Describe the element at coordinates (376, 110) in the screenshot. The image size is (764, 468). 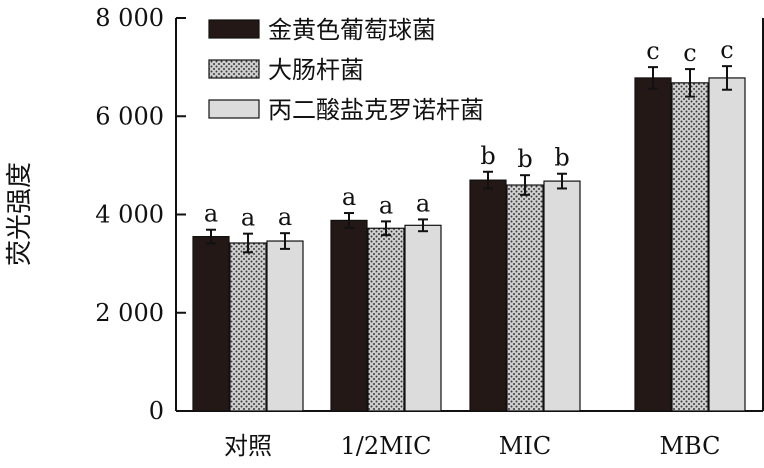
I see `legend-label: 丙二酸盐克罗诺杆菌` at that location.